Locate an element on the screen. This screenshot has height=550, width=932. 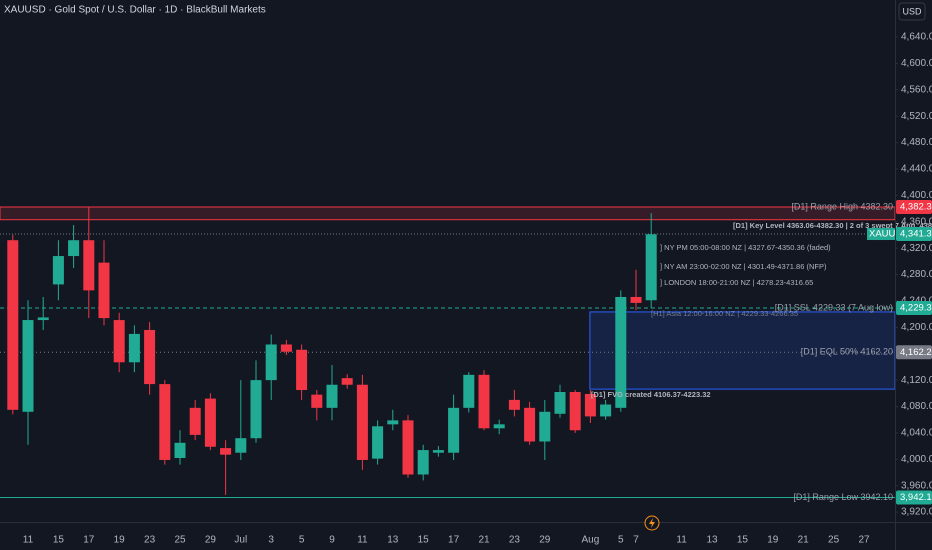
y-tick-label: 4,440.00 is located at coordinates (916, 169).